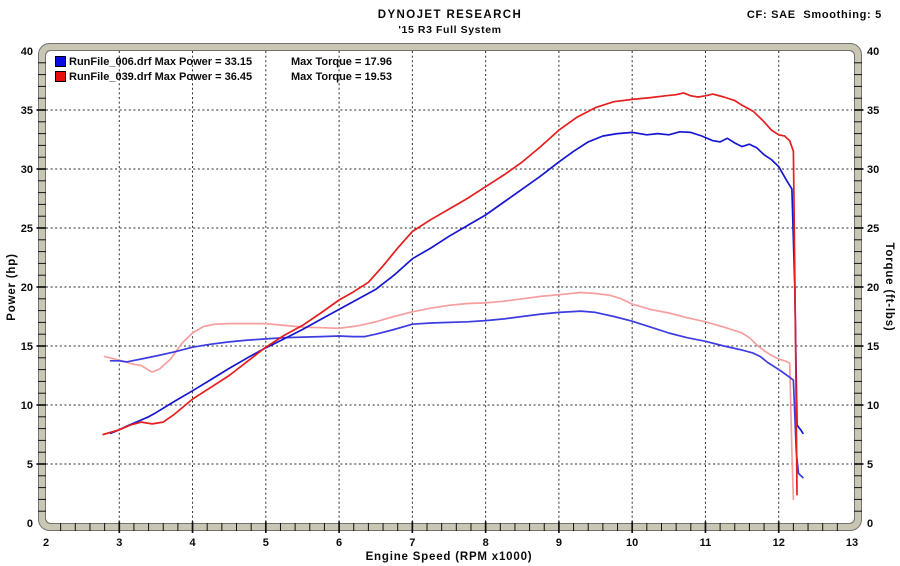 This screenshot has width=900, height=566. What do you see at coordinates (27, 111) in the screenshot?
I see `y-tick-label-power: 35` at bounding box center [27, 111].